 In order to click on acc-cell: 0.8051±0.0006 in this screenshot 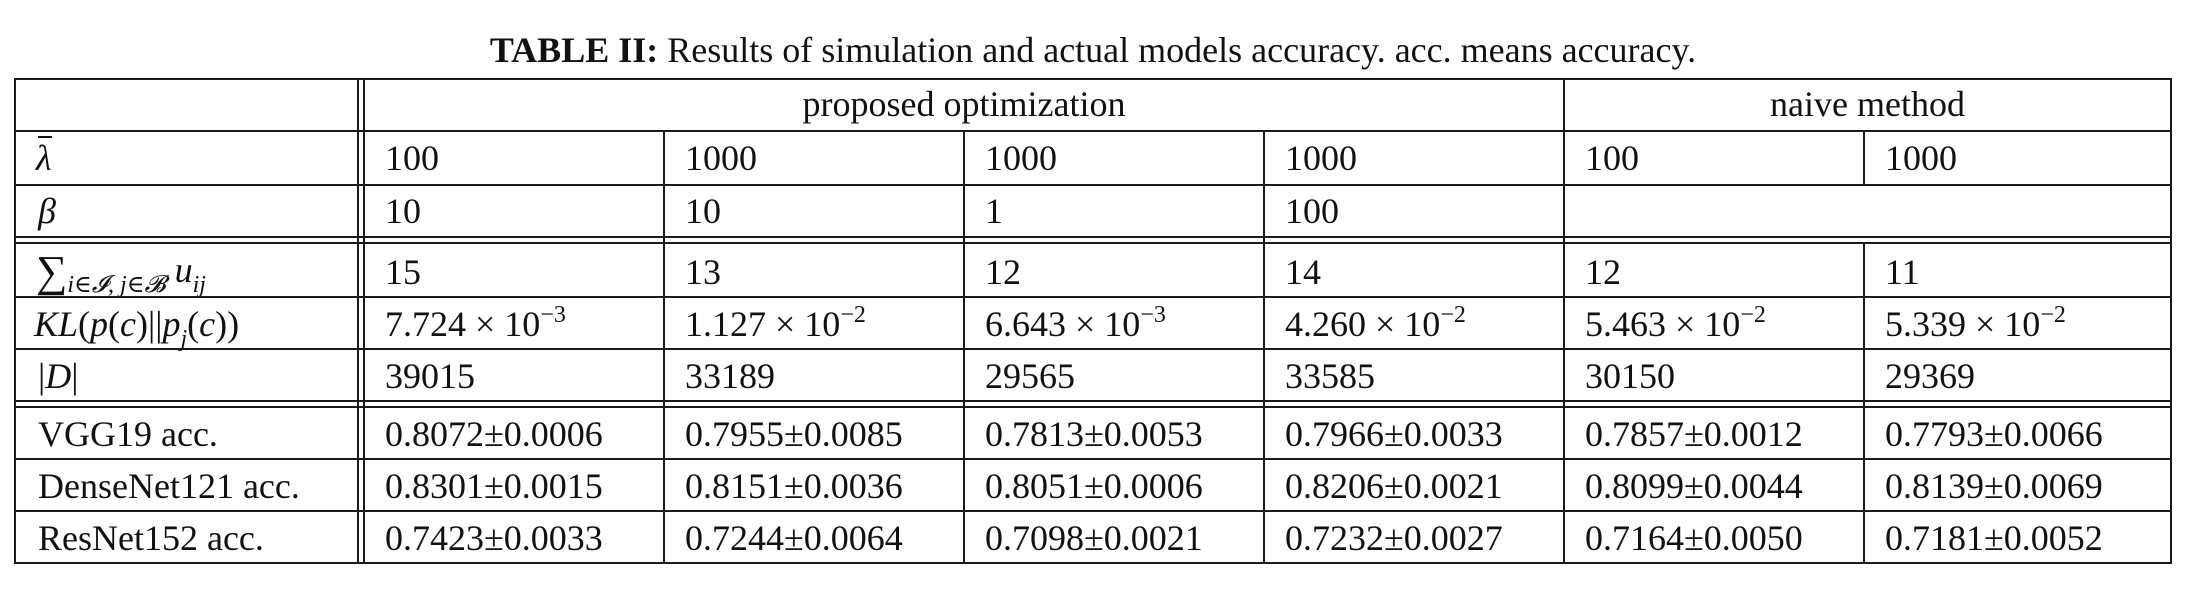, I will do `click(1094, 486)`.